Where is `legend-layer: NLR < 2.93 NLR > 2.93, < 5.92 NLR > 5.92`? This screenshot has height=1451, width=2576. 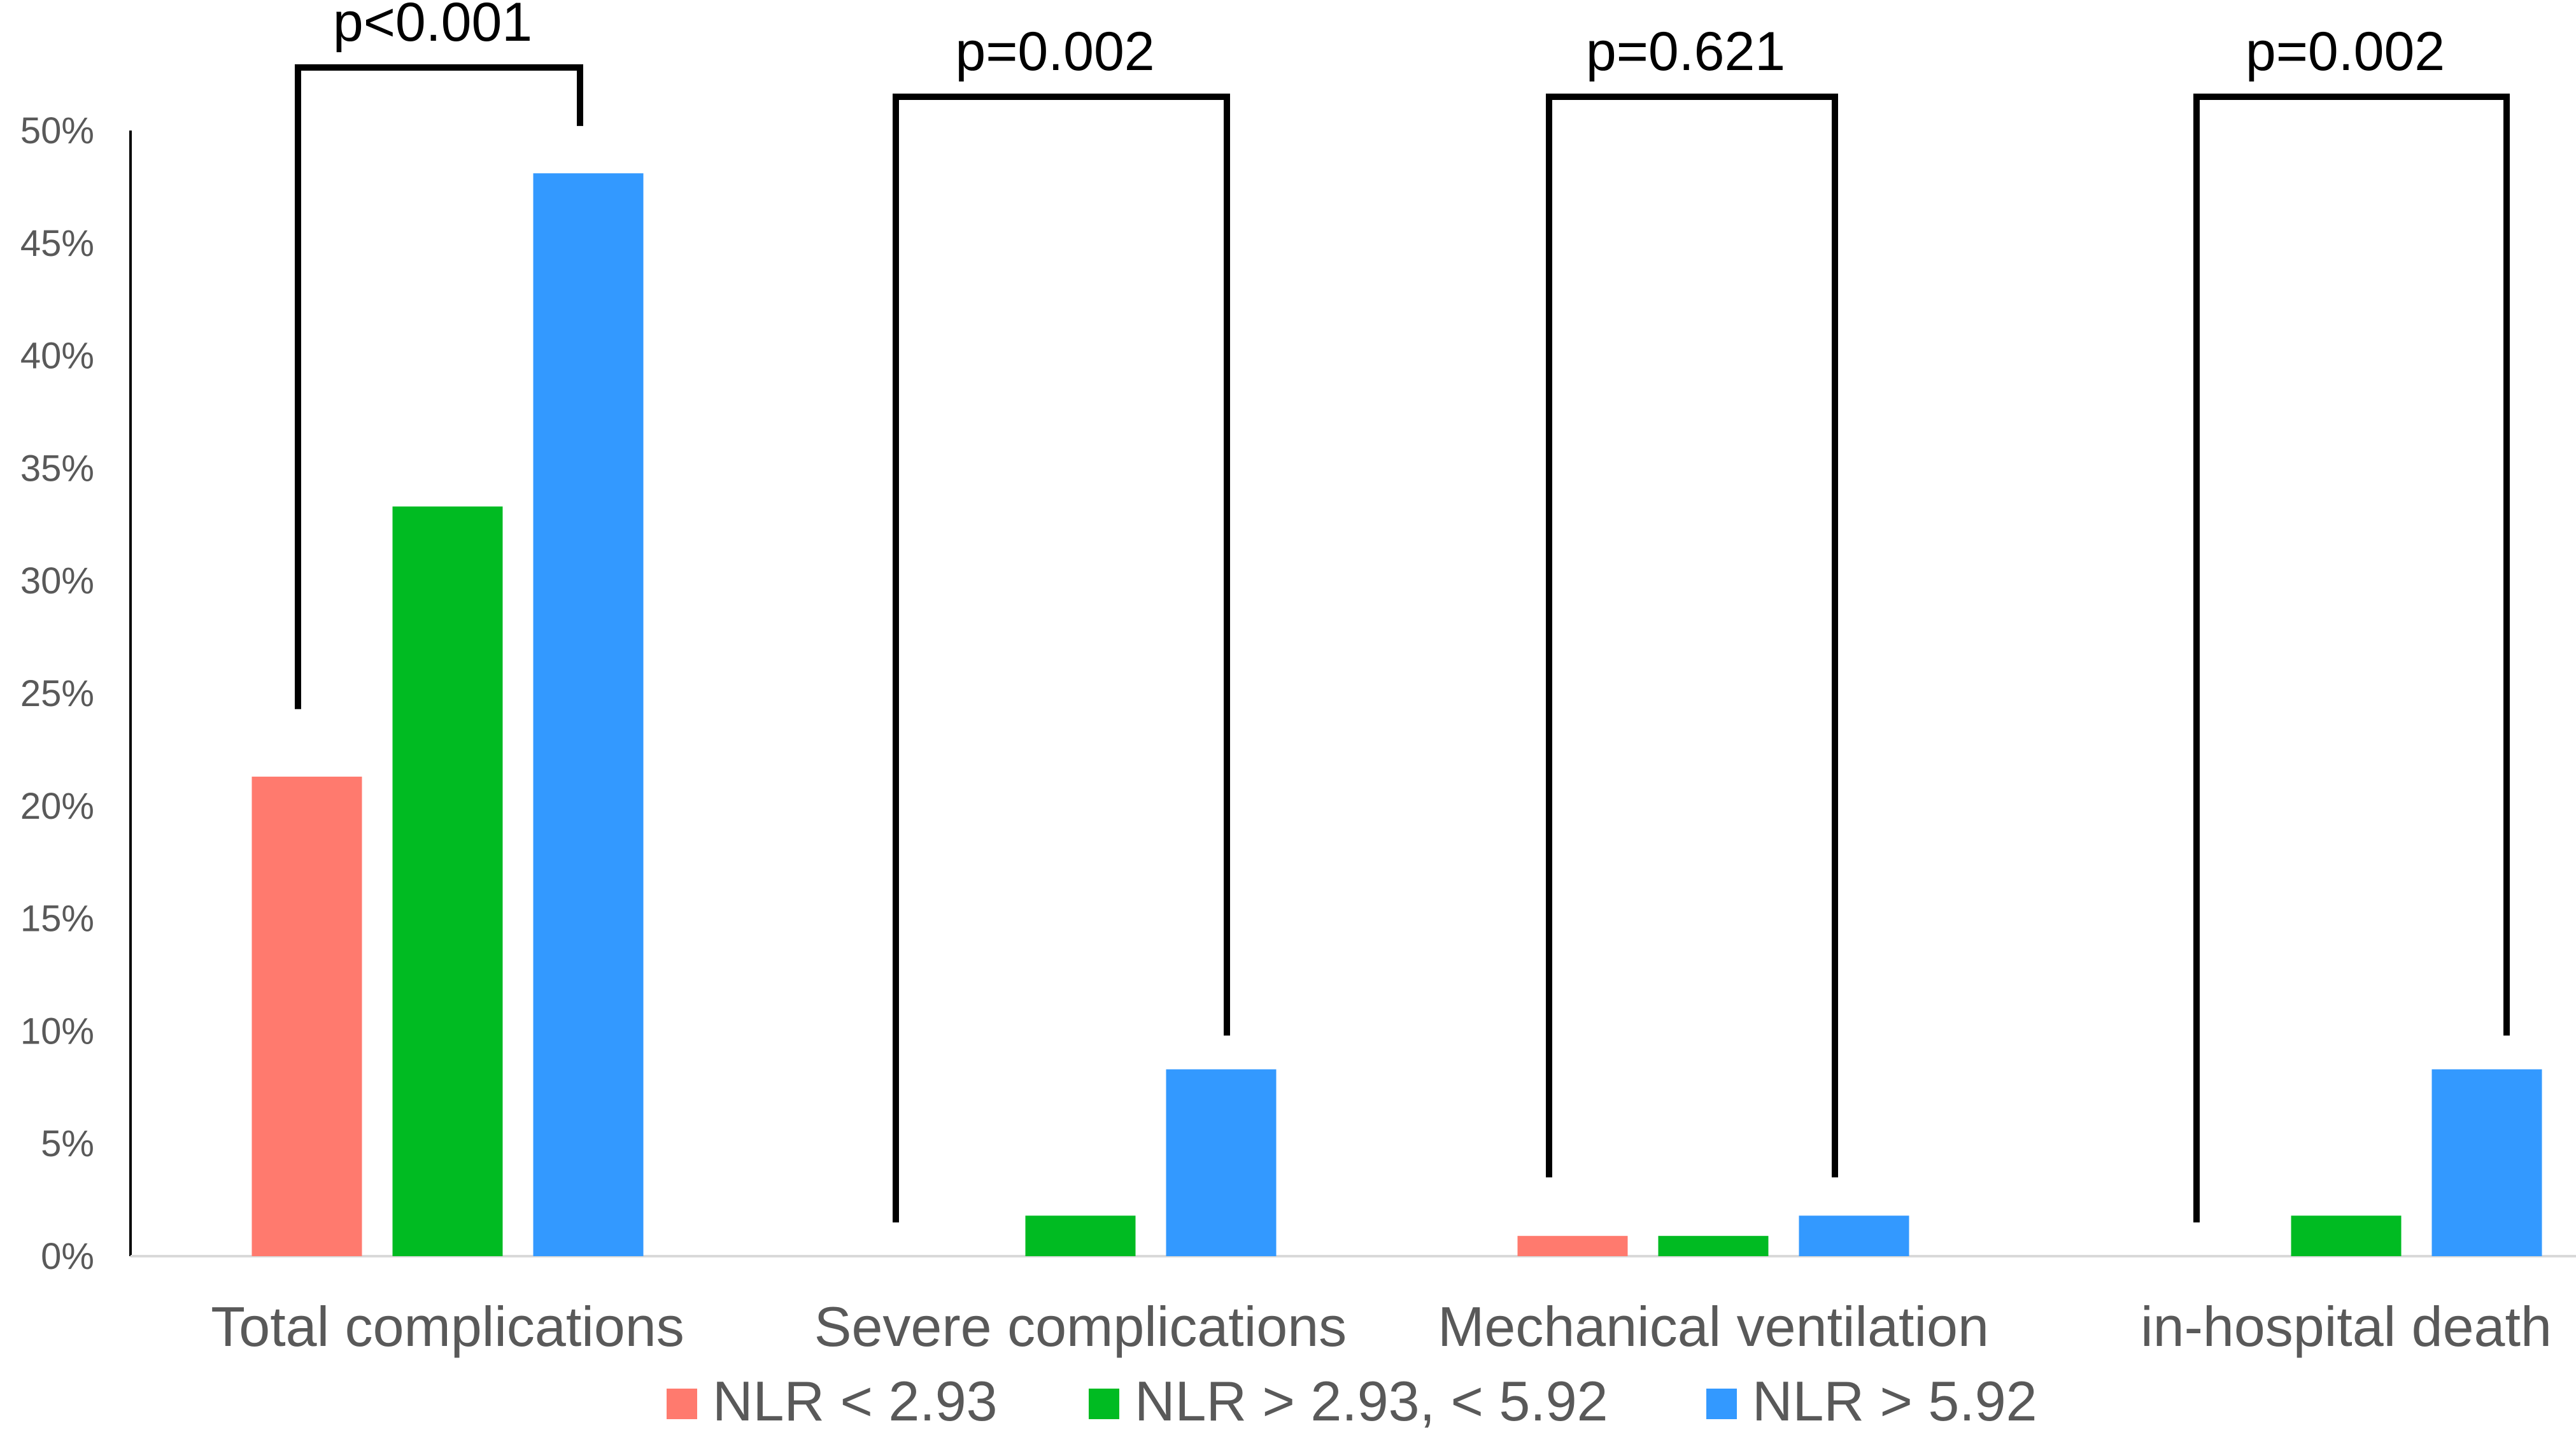 legend-layer: NLR < 2.93 NLR > 2.93, < 5.92 NLR > 5.92 is located at coordinates (1352, 1401).